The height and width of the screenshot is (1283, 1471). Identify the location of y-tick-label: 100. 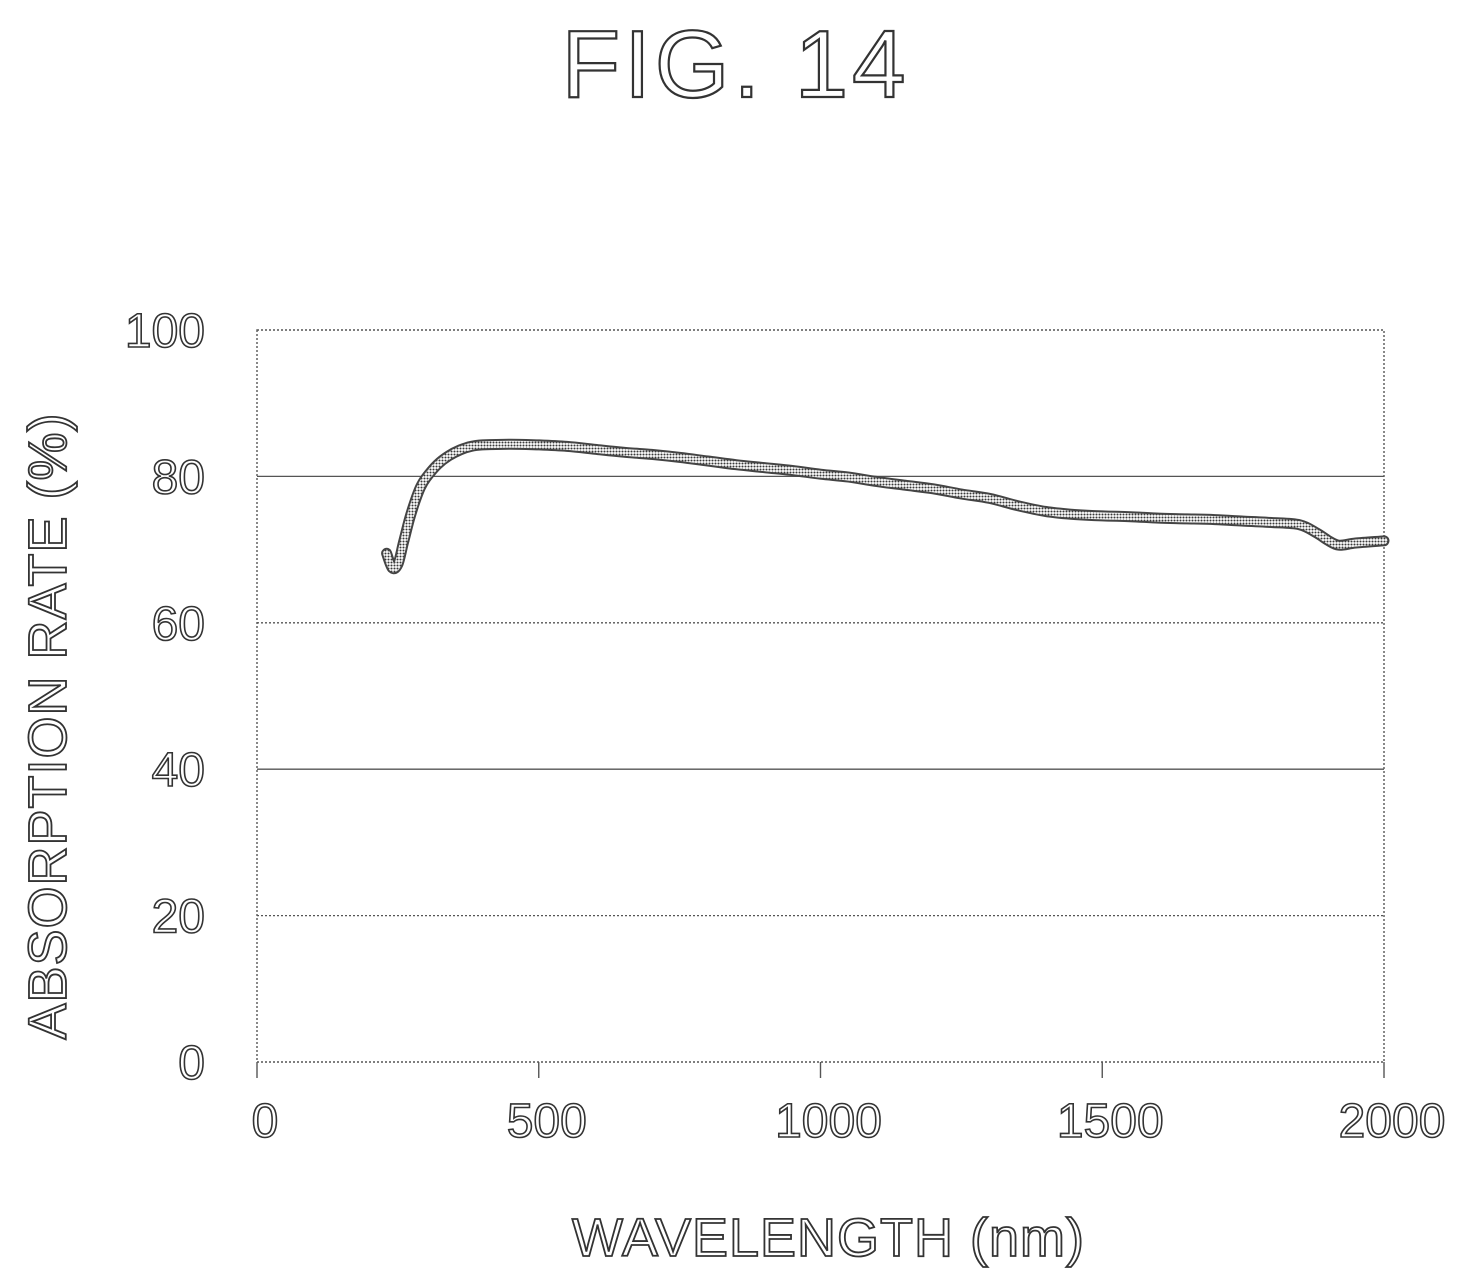
(165, 331).